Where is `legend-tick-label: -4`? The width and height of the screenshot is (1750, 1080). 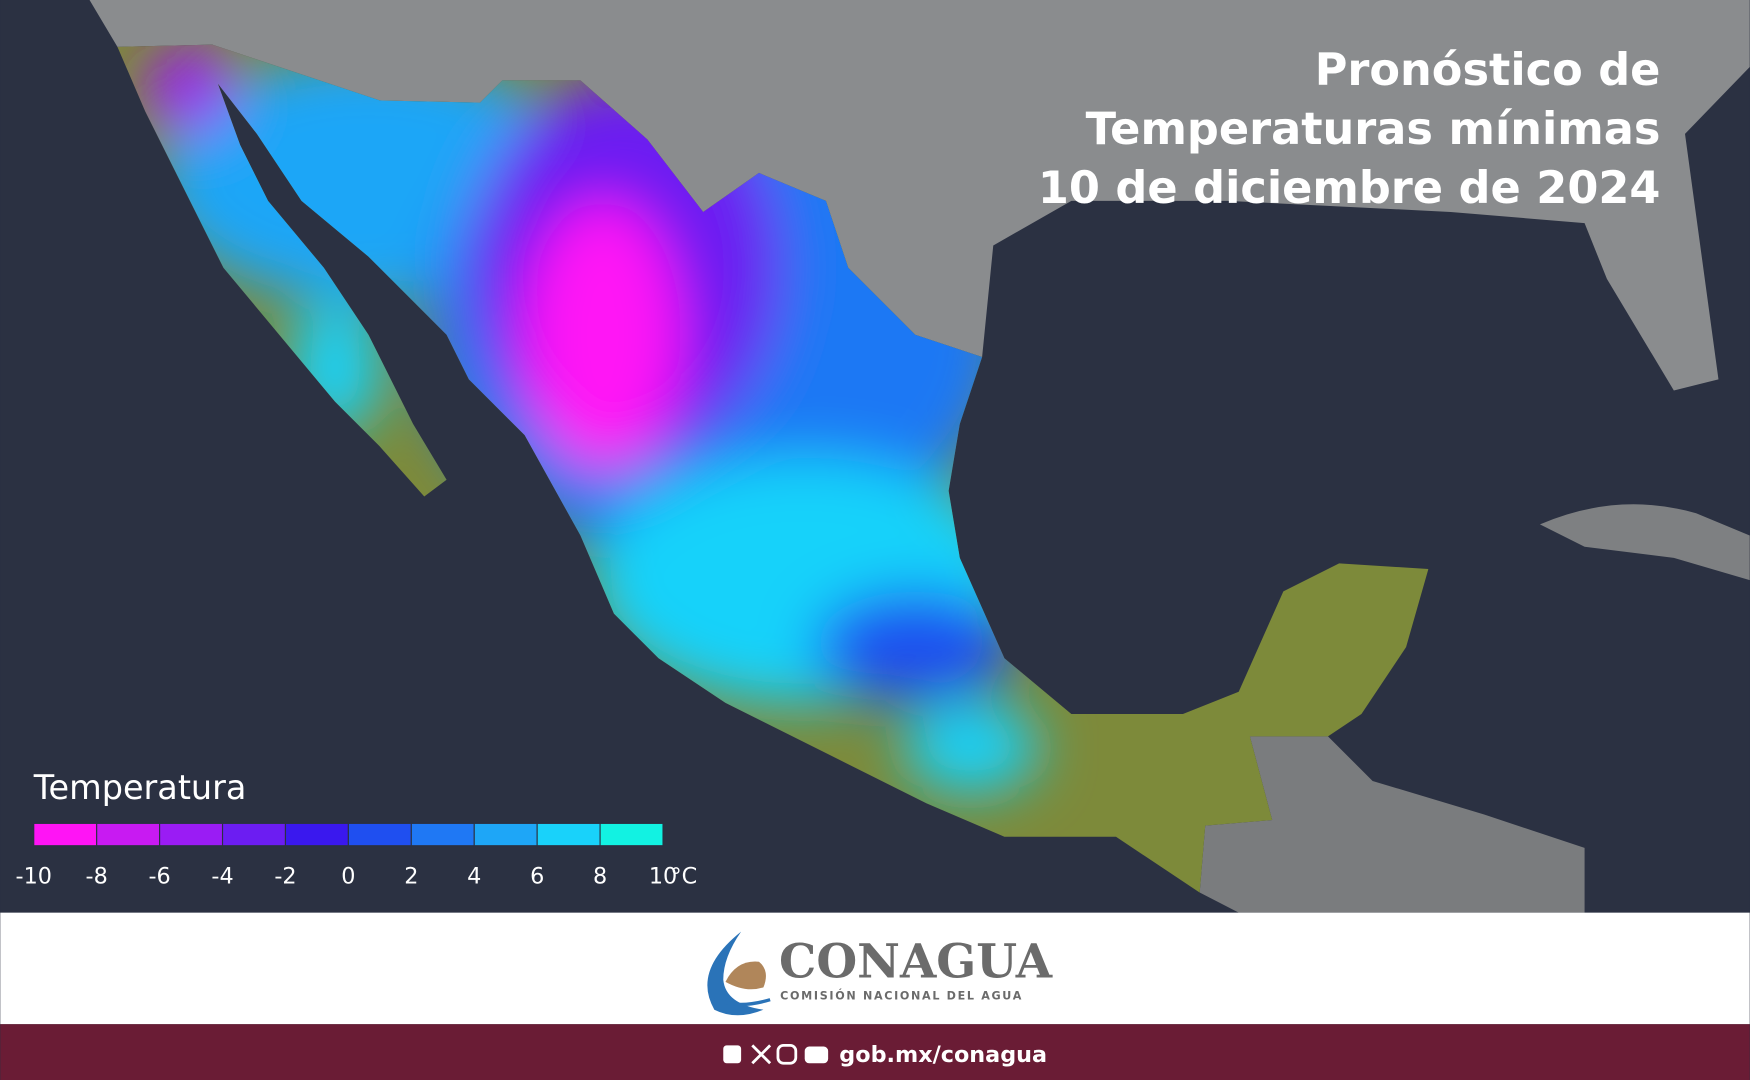
legend-tick-label: -4 is located at coordinates (222, 876).